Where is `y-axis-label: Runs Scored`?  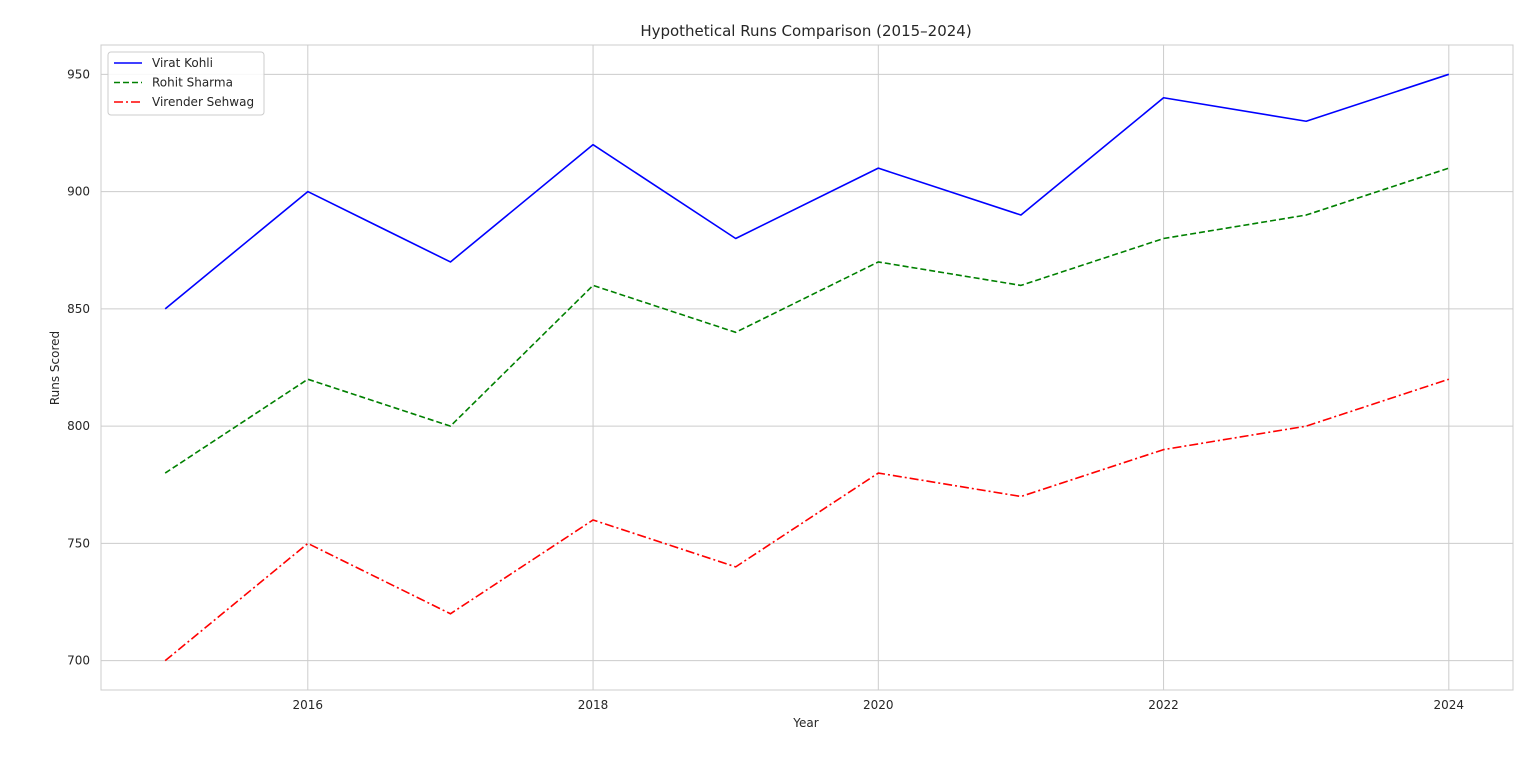 y-axis-label: Runs Scored is located at coordinates (55, 368).